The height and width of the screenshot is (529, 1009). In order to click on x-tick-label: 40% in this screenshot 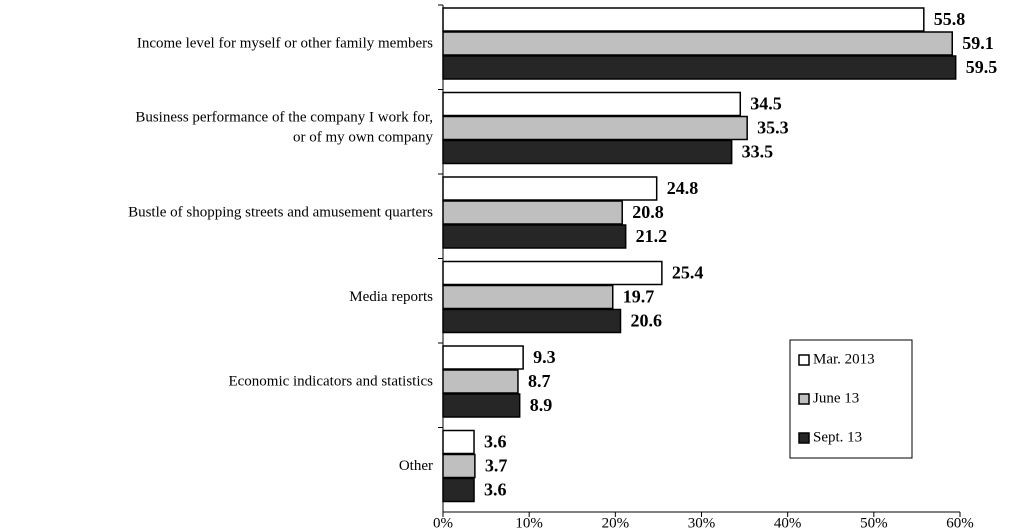, I will do `click(788, 522)`.